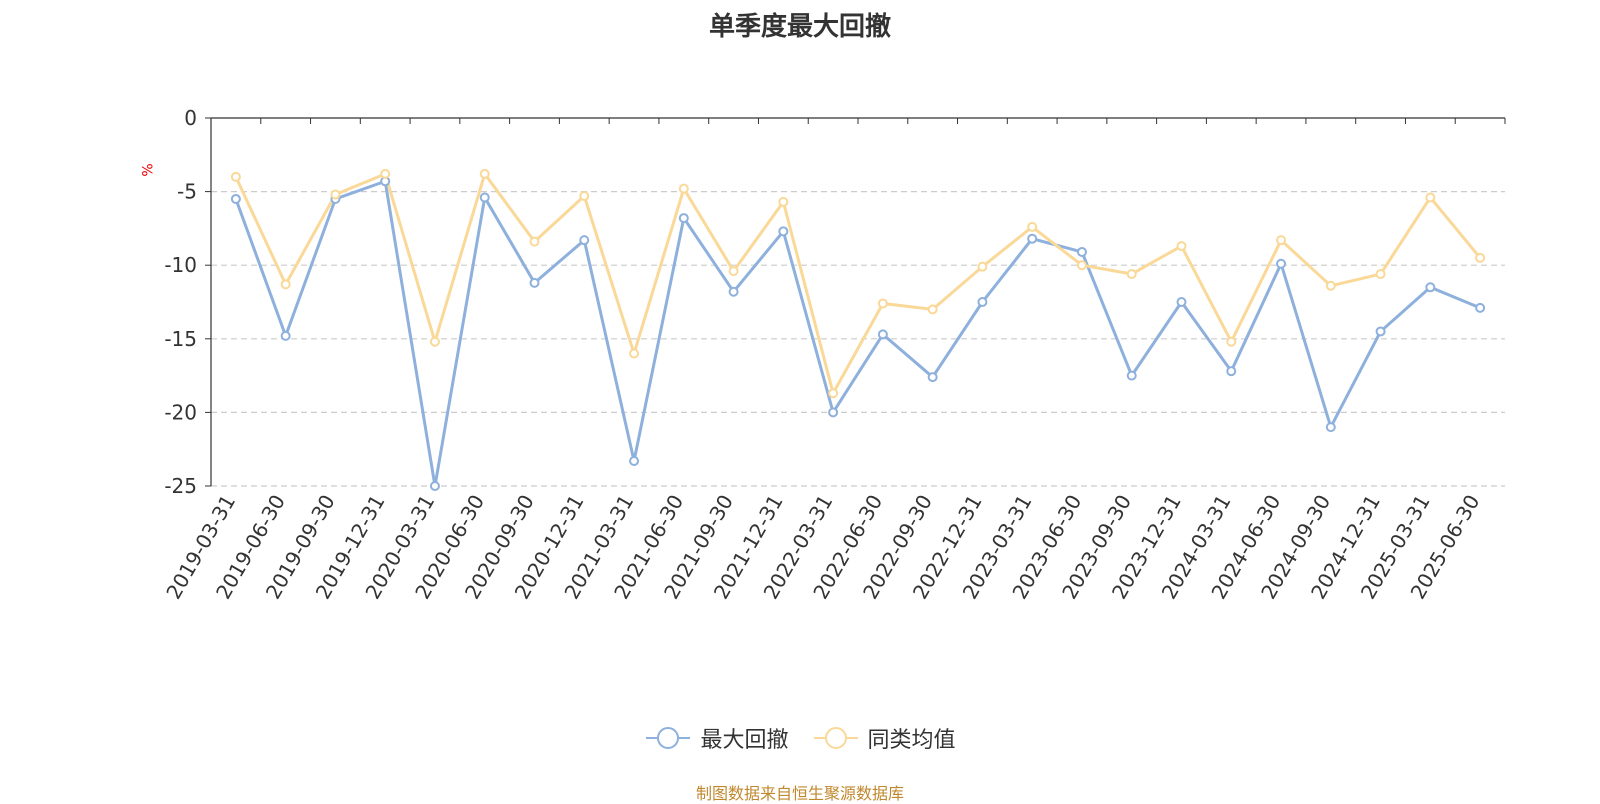  I want to click on legend: 最大回撤 同类均值, so click(800, 739).